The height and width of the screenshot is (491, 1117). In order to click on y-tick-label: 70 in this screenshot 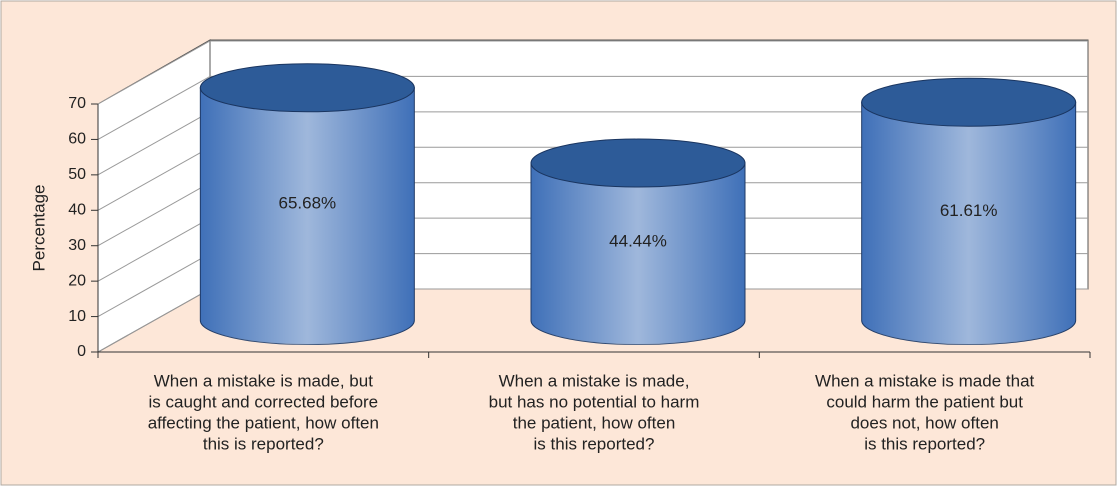, I will do `click(77, 103)`.